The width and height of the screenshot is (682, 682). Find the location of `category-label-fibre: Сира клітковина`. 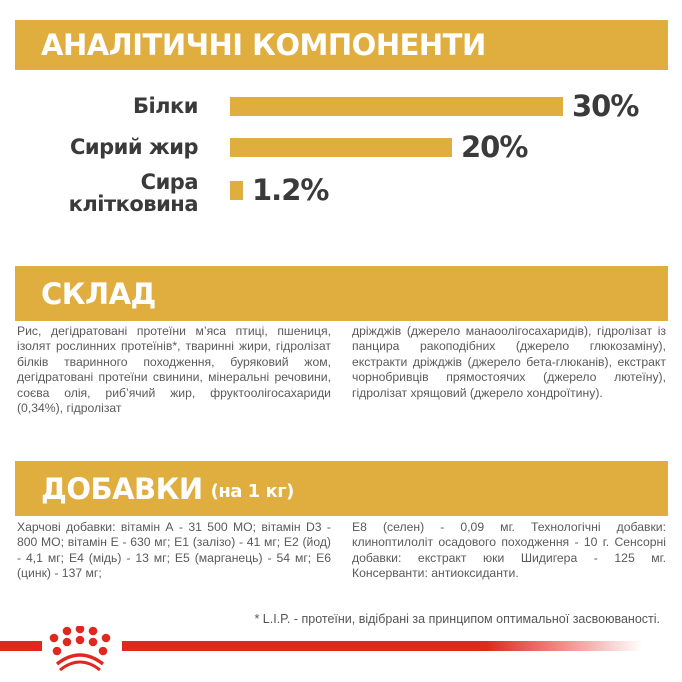

category-label-fibre: Сира клітковина is located at coordinates (133, 193).